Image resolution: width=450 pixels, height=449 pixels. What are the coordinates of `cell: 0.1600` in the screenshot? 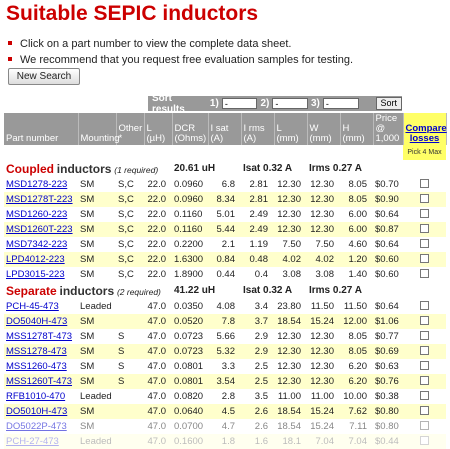 It's located at (190, 441).